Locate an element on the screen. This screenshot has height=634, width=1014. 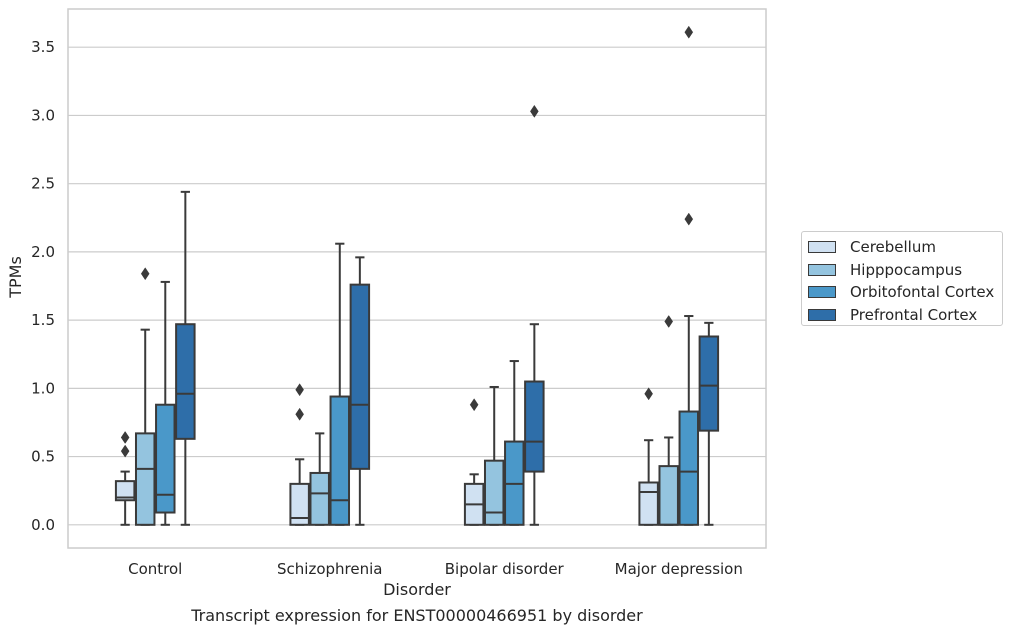
x-axis-label: Disorder is located at coordinates (417, 589).